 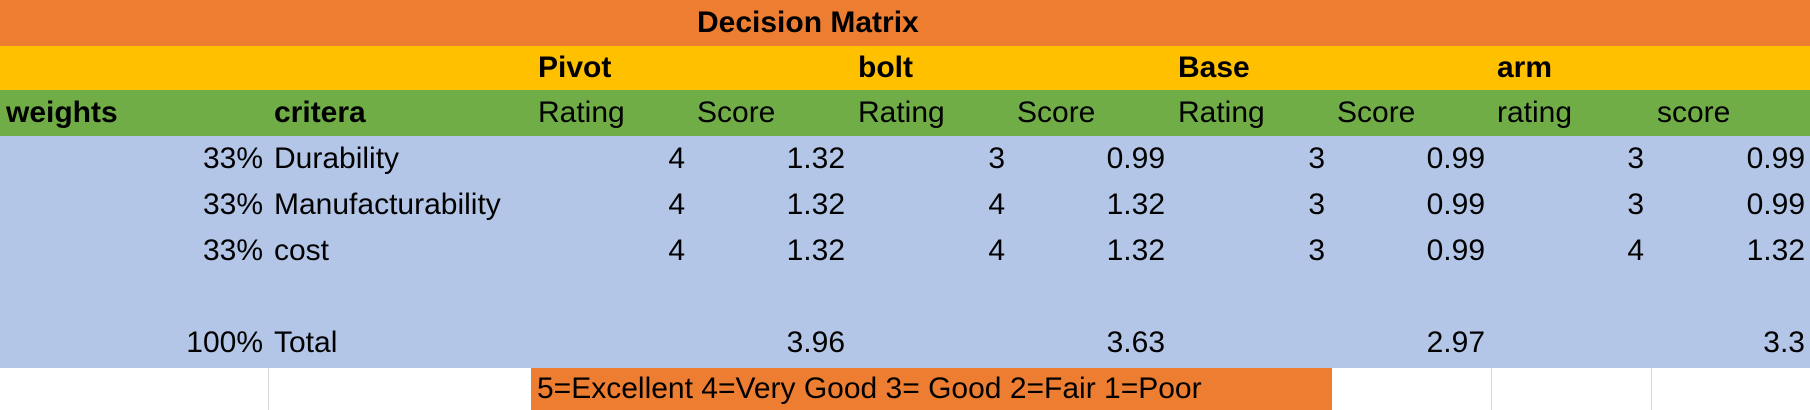 I want to click on total-weight: 100%, so click(x=224, y=342).